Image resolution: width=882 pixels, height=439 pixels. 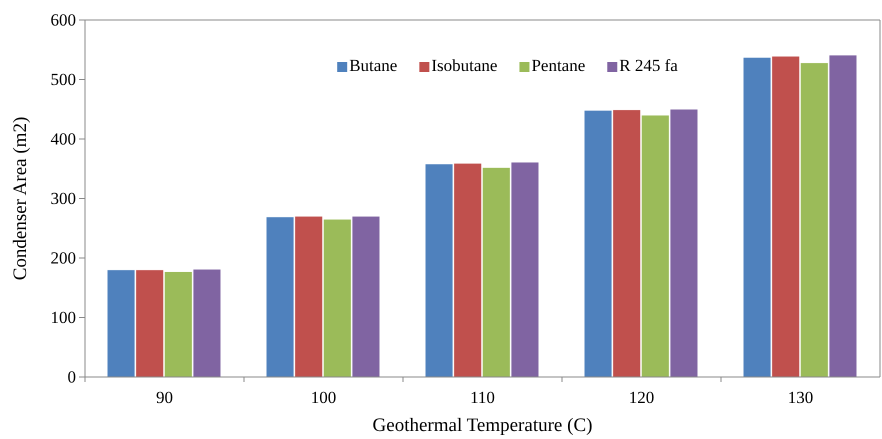 What do you see at coordinates (63, 79) in the screenshot?
I see `y-tick-label: 500` at bounding box center [63, 79].